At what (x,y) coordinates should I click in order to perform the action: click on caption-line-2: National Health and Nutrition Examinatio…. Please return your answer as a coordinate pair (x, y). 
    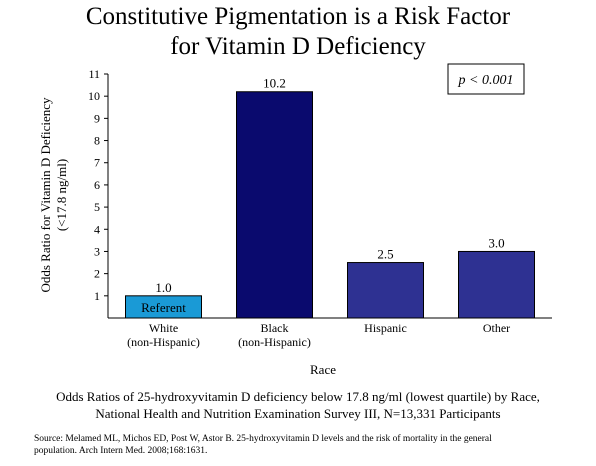
    Looking at the image, I should click on (298, 413).